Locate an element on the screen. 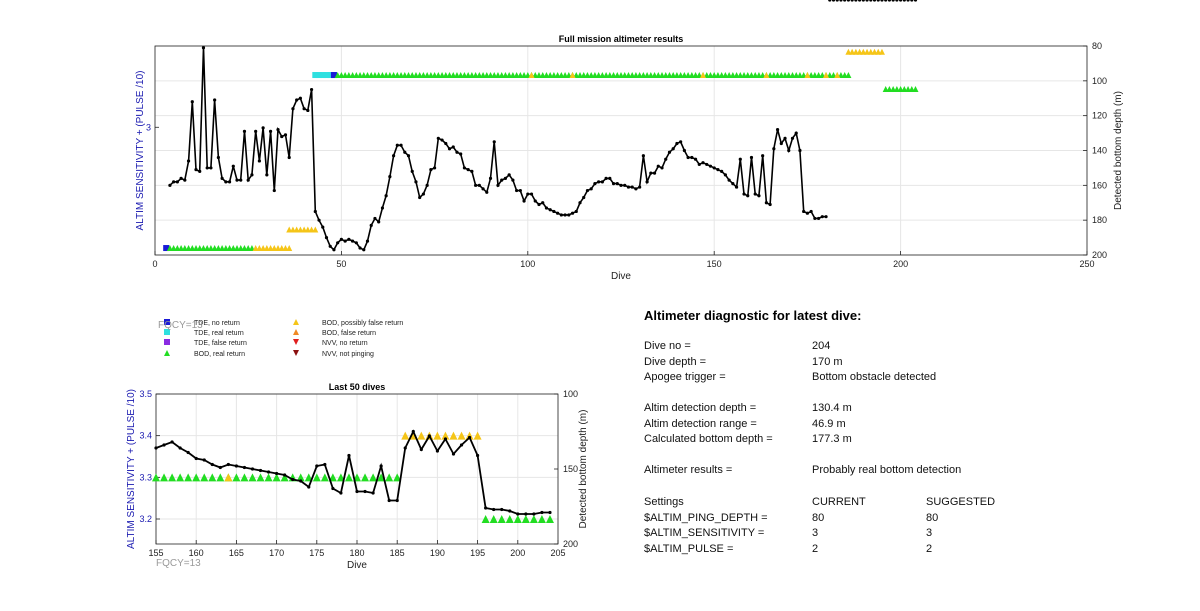  diag-value: Bottom obstacle detected is located at coordinates (874, 377).